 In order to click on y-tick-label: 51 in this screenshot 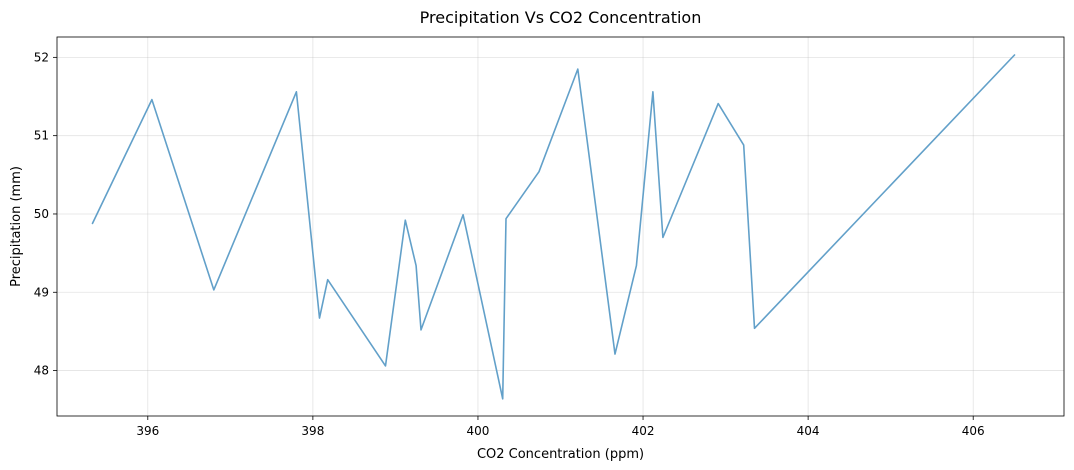, I will do `click(41, 136)`.